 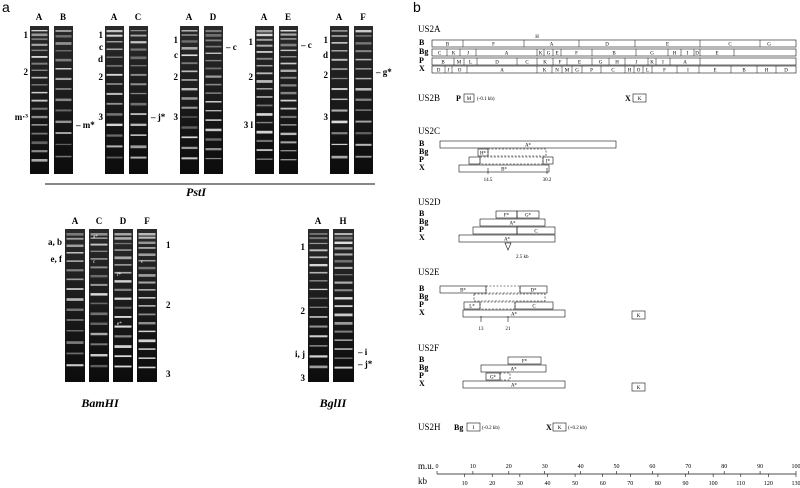 What do you see at coordinates (6, 7) in the screenshot?
I see `panel-a-letter: a` at bounding box center [6, 7].